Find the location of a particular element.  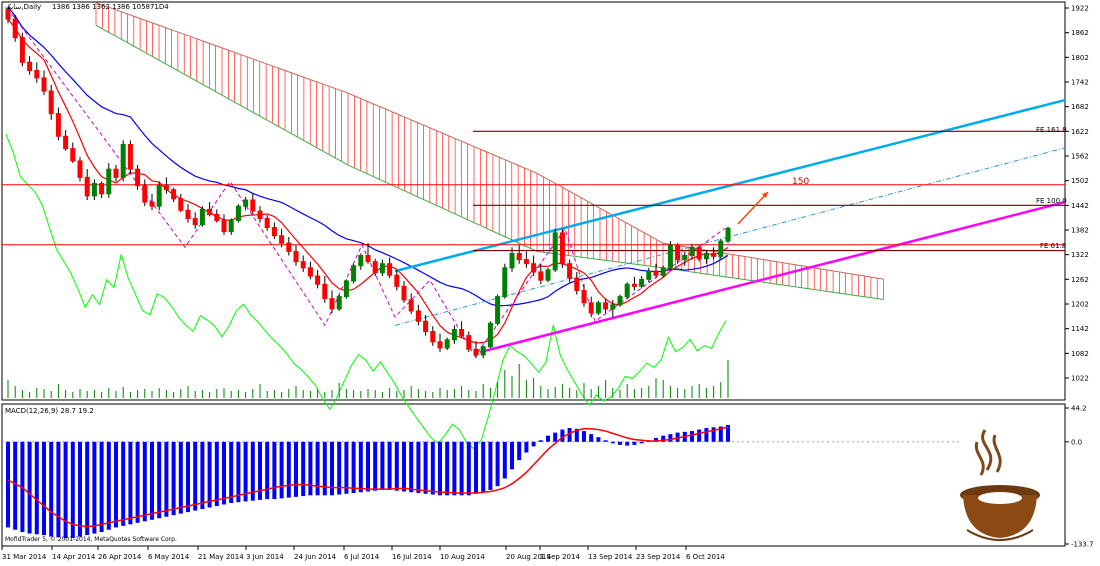

time-tick-label: 31 Mar 2014 is located at coordinates (24, 557).